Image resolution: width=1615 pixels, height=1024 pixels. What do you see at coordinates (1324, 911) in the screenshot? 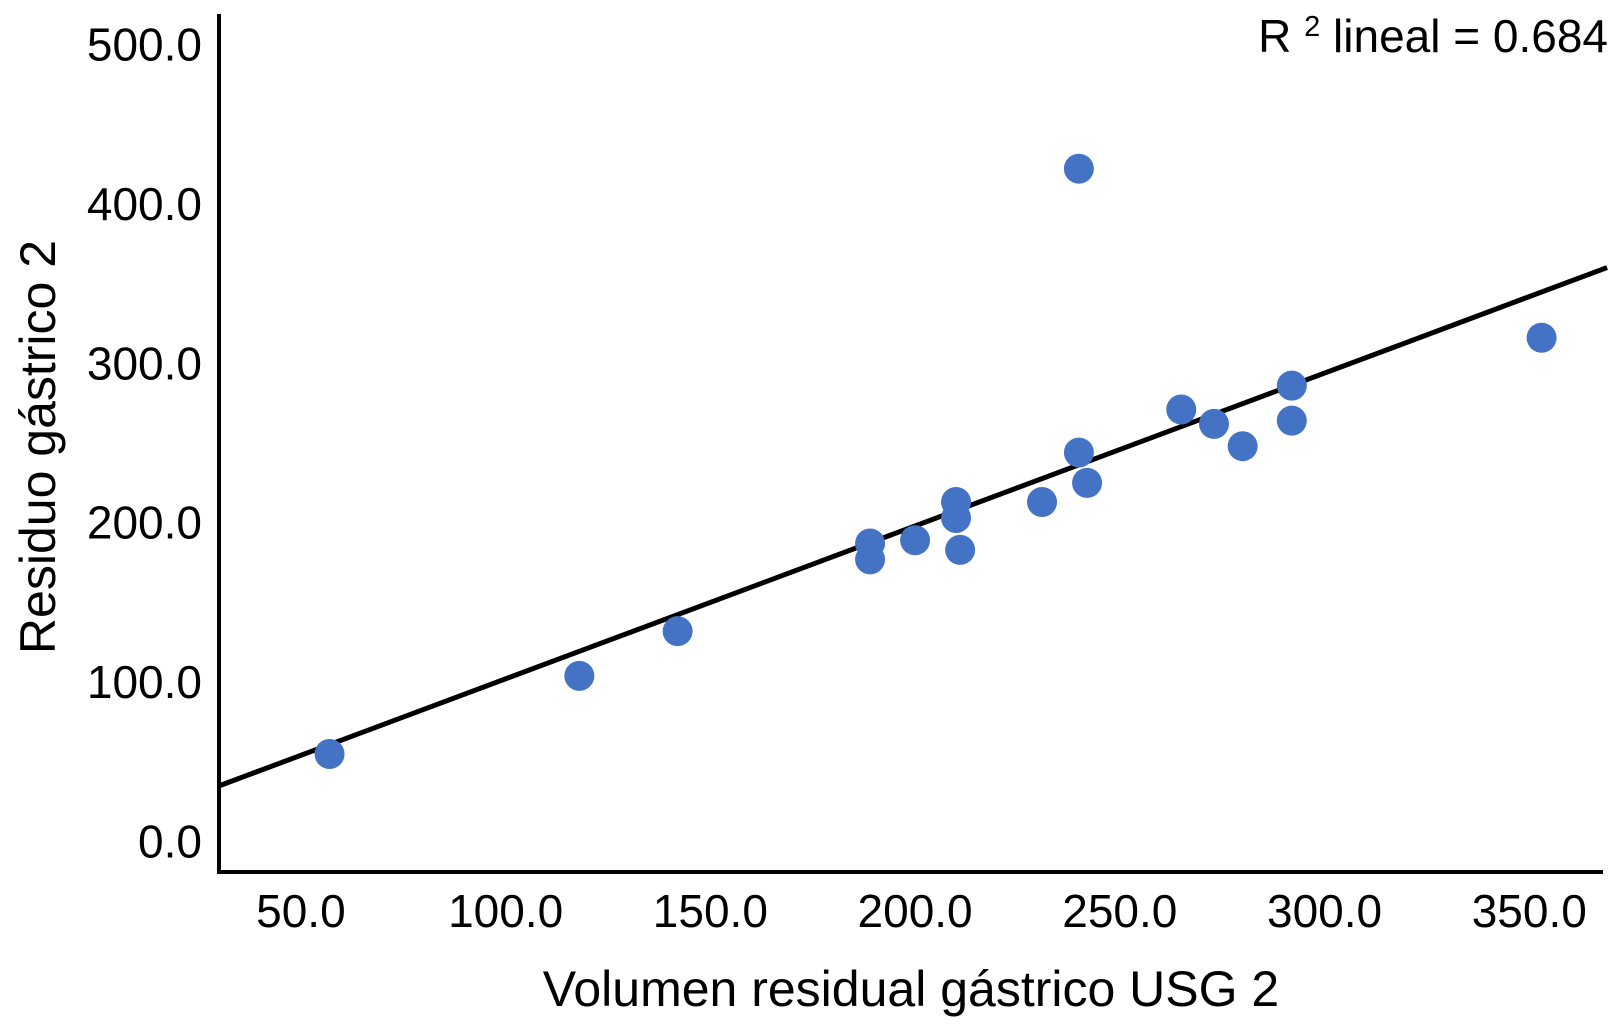
I see `x-tick-label: 300.0` at bounding box center [1324, 911].